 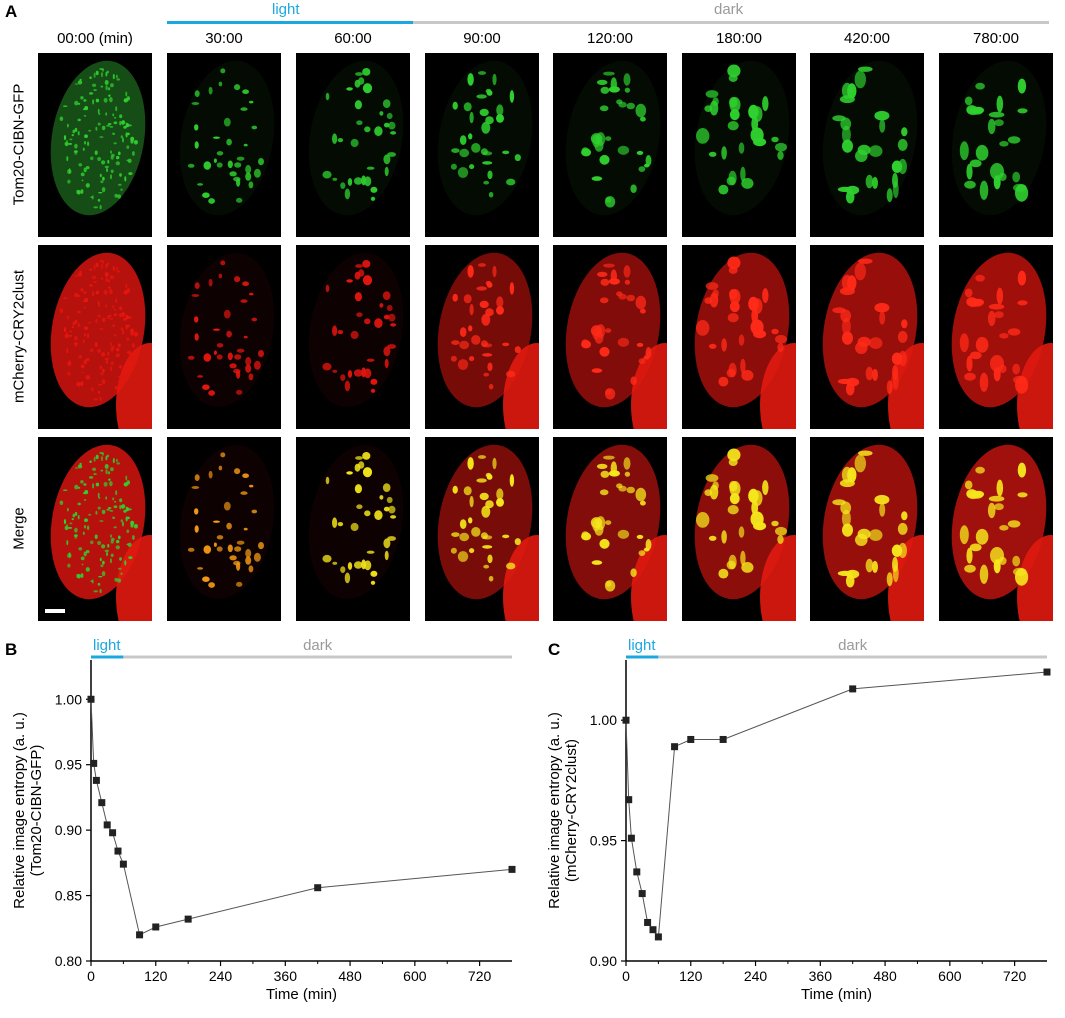 I want to click on x-tick-label: 600, so click(x=415, y=976).